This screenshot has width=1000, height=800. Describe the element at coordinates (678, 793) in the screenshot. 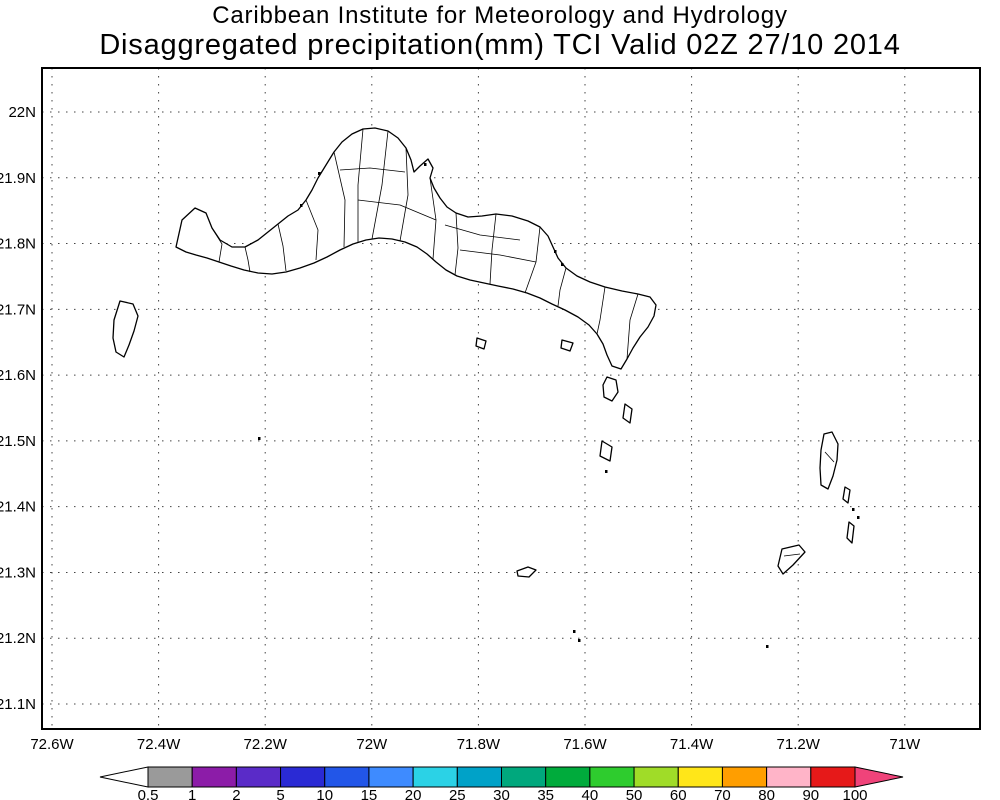

I see `colorbar-tick-label: 60` at that location.